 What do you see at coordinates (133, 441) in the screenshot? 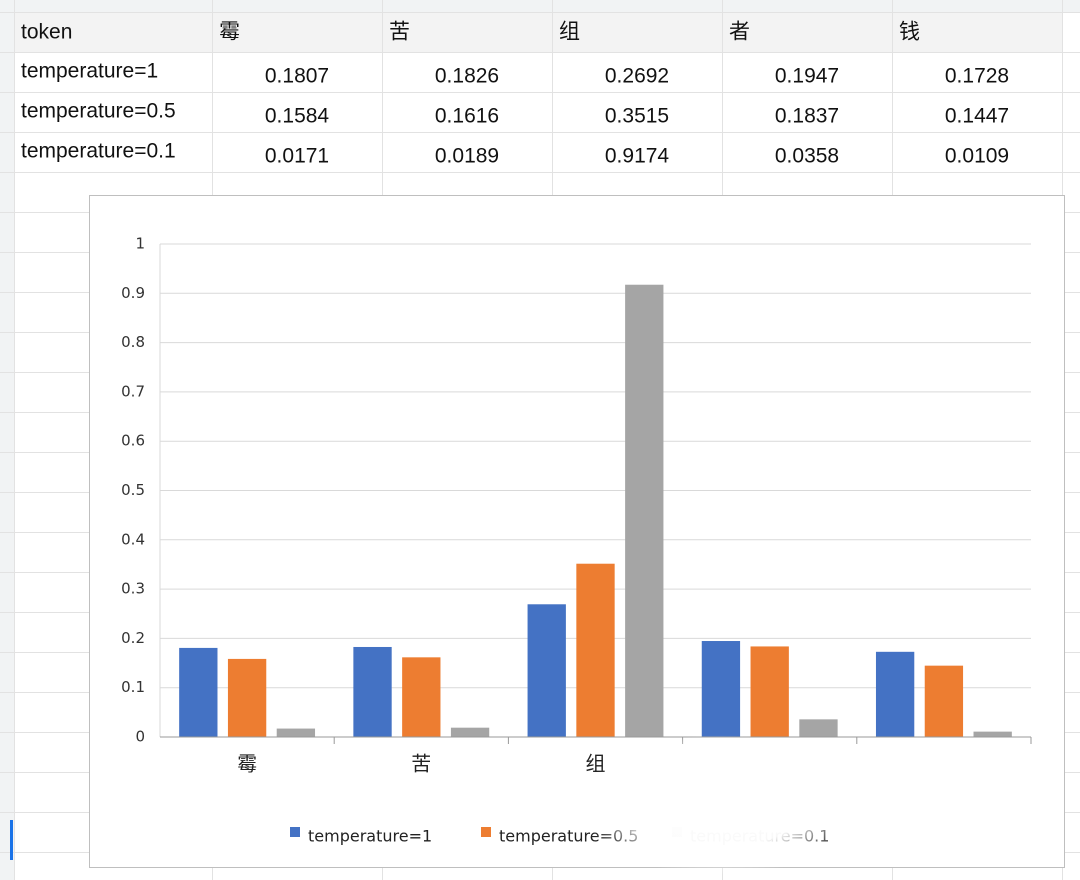
I see `y-tick-label: 0.6` at bounding box center [133, 441].